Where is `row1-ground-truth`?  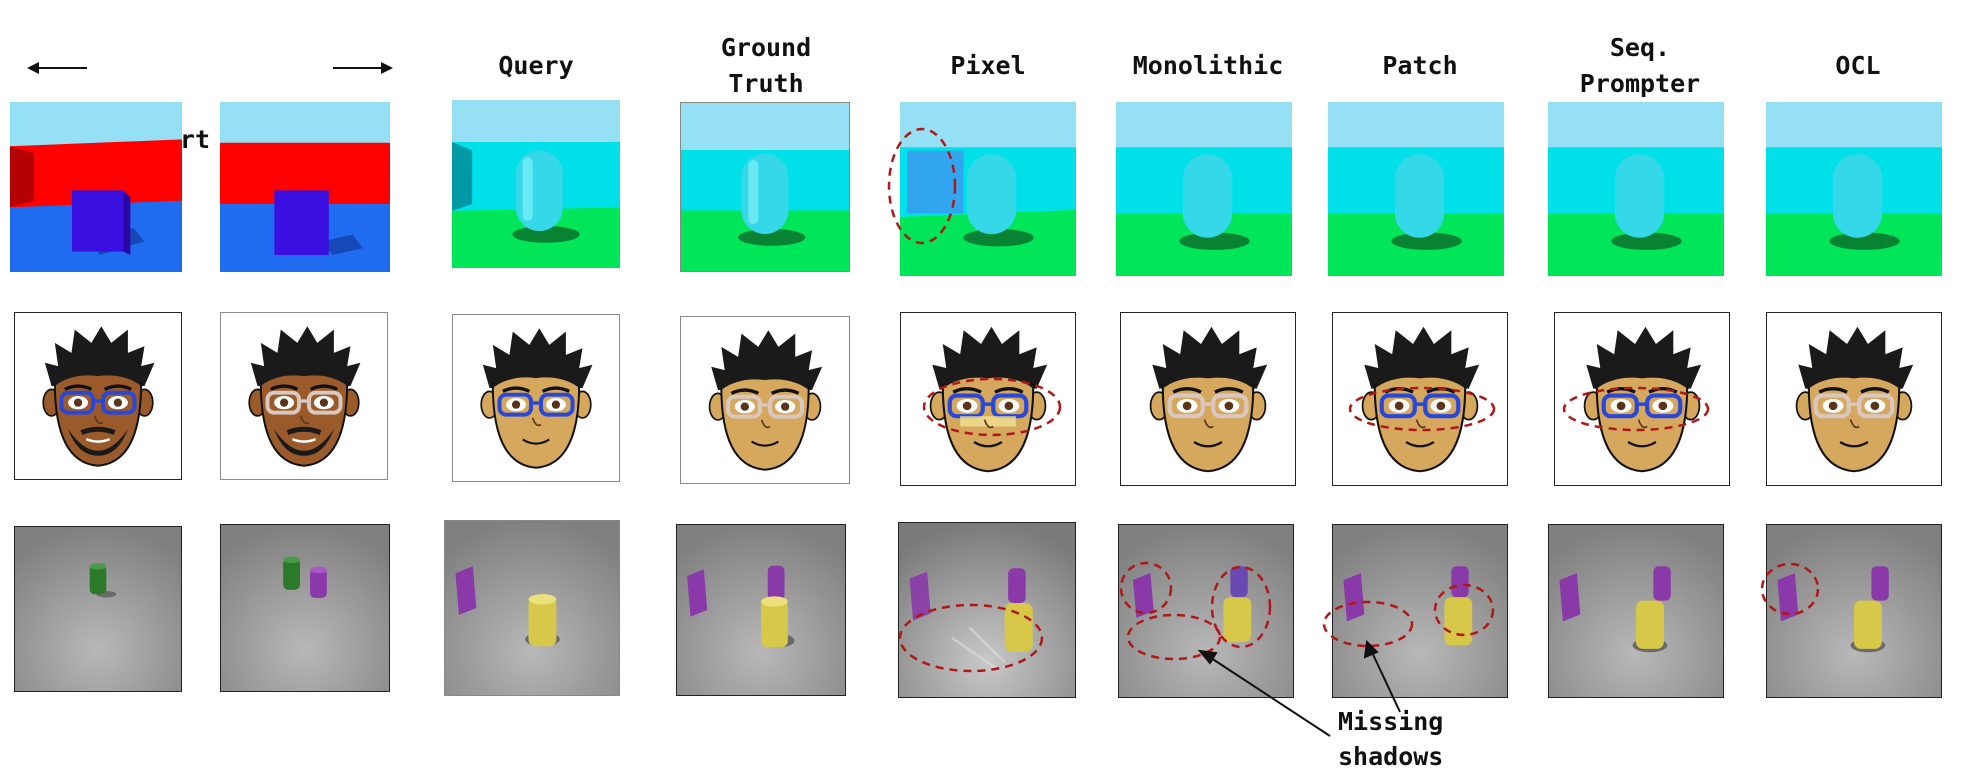
row1-ground-truth is located at coordinates (765, 187).